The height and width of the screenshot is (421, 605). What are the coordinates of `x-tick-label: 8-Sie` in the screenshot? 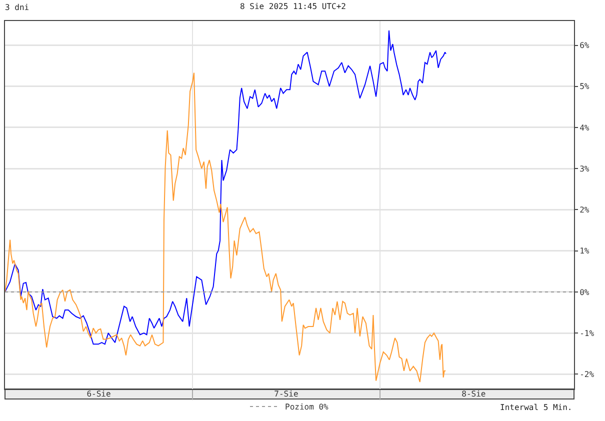 It's located at (474, 394).